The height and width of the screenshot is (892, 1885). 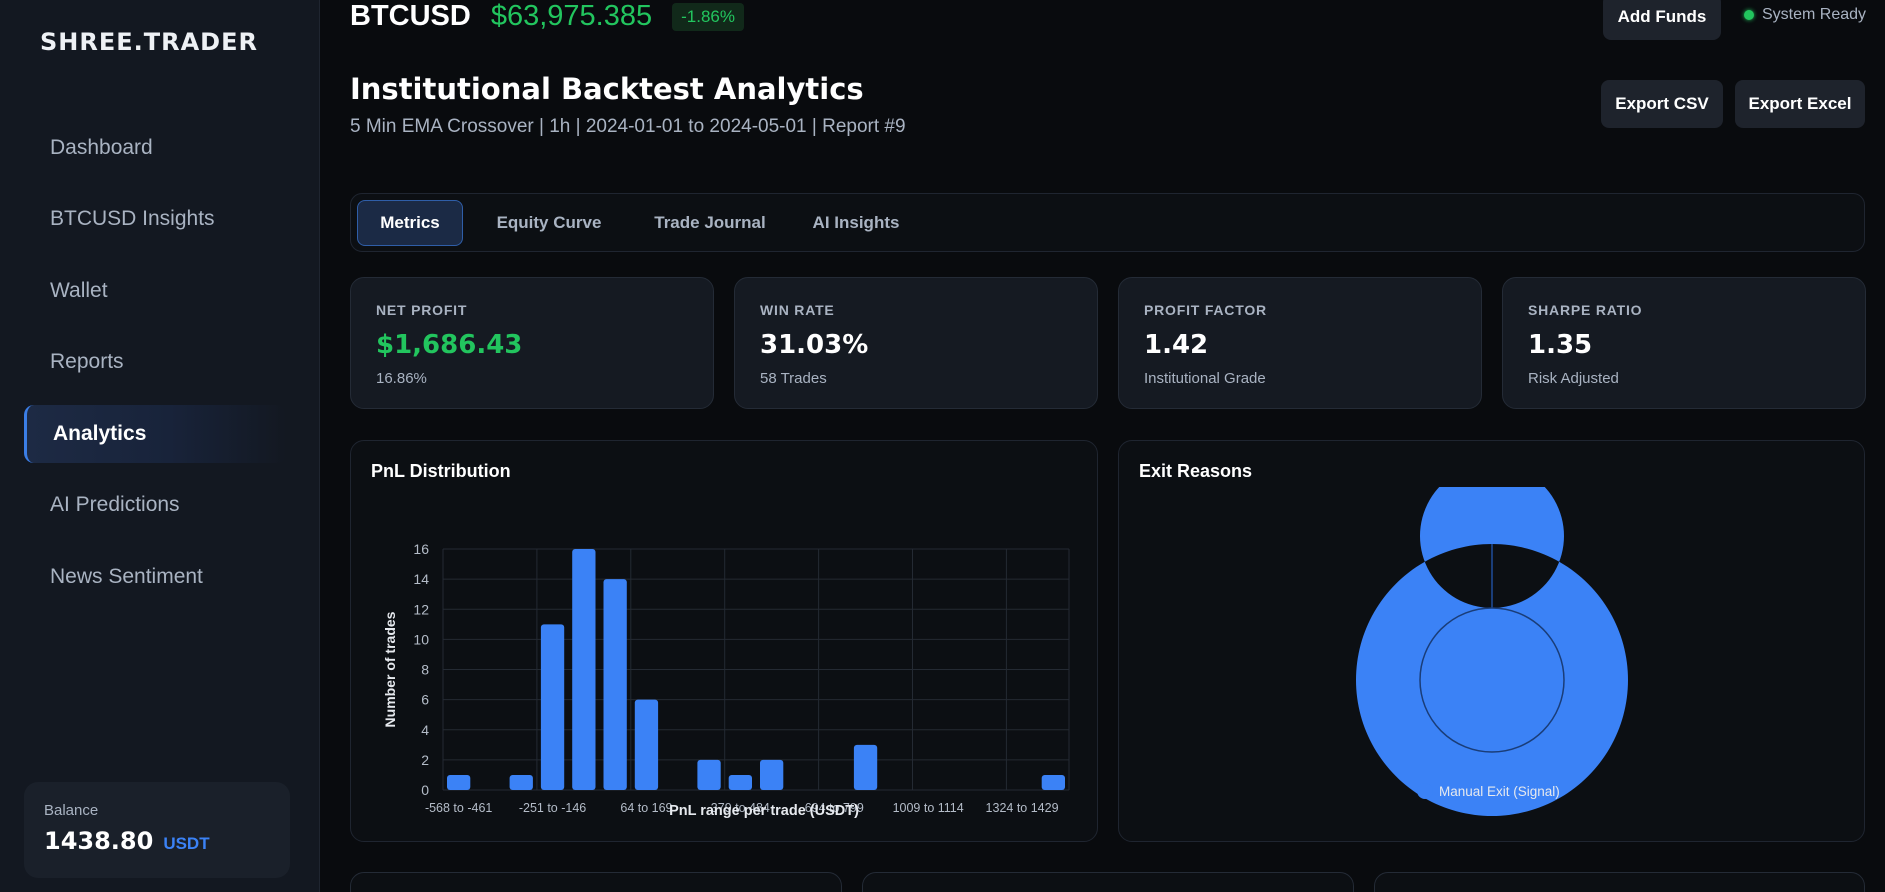 I want to click on exit-reasons-chart: Manual Exit (Signal), so click(x=1491, y=651).